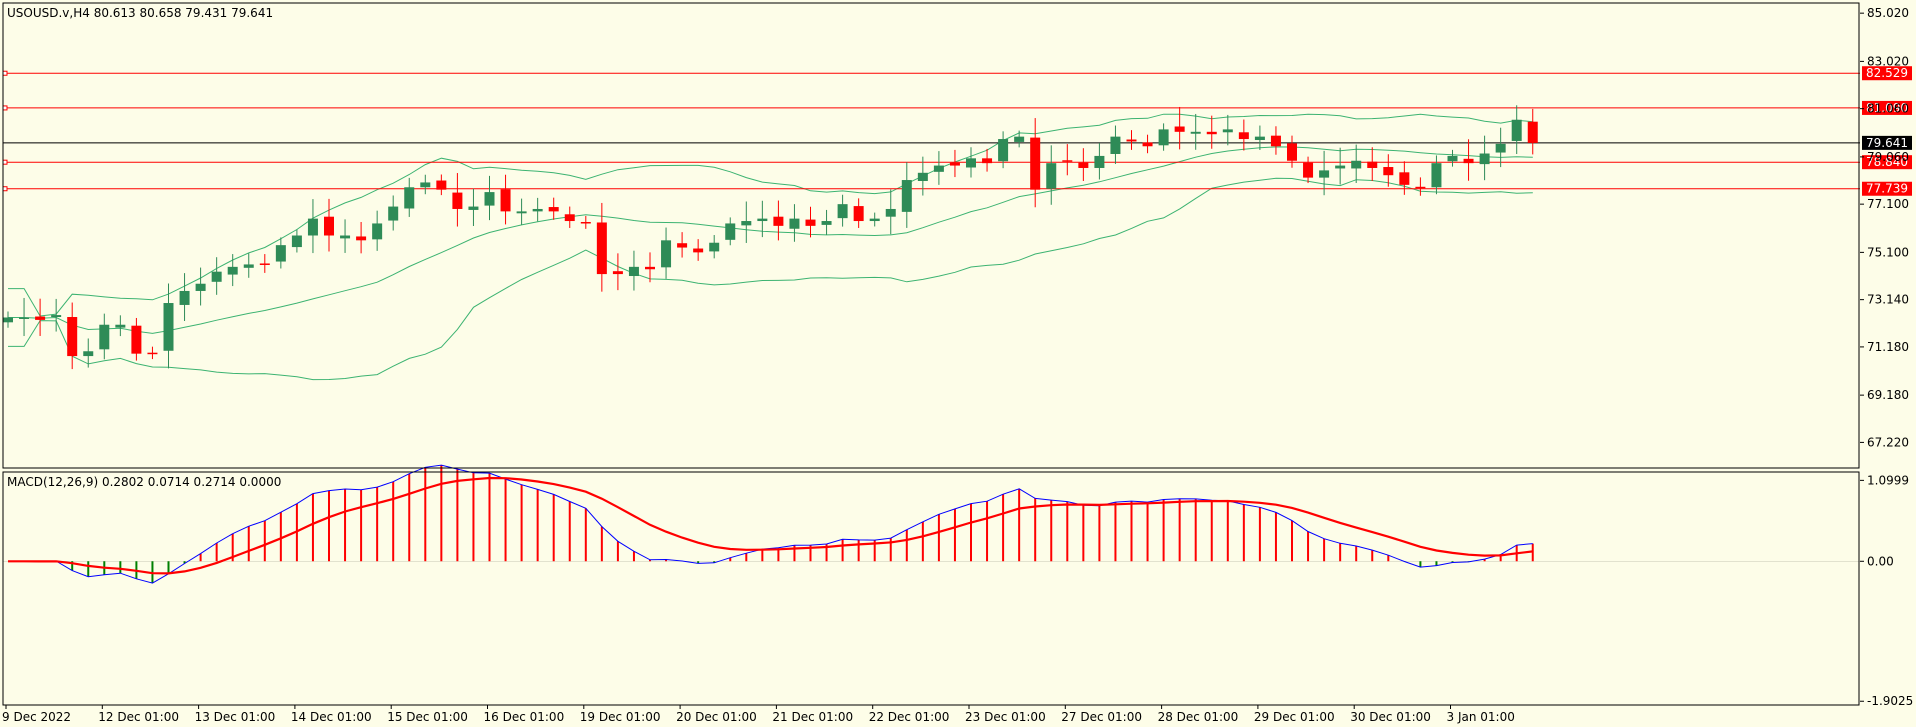 The image size is (1916, 727). What do you see at coordinates (1888, 13) in the screenshot?
I see `price-tick-label-0: 85.020` at bounding box center [1888, 13].